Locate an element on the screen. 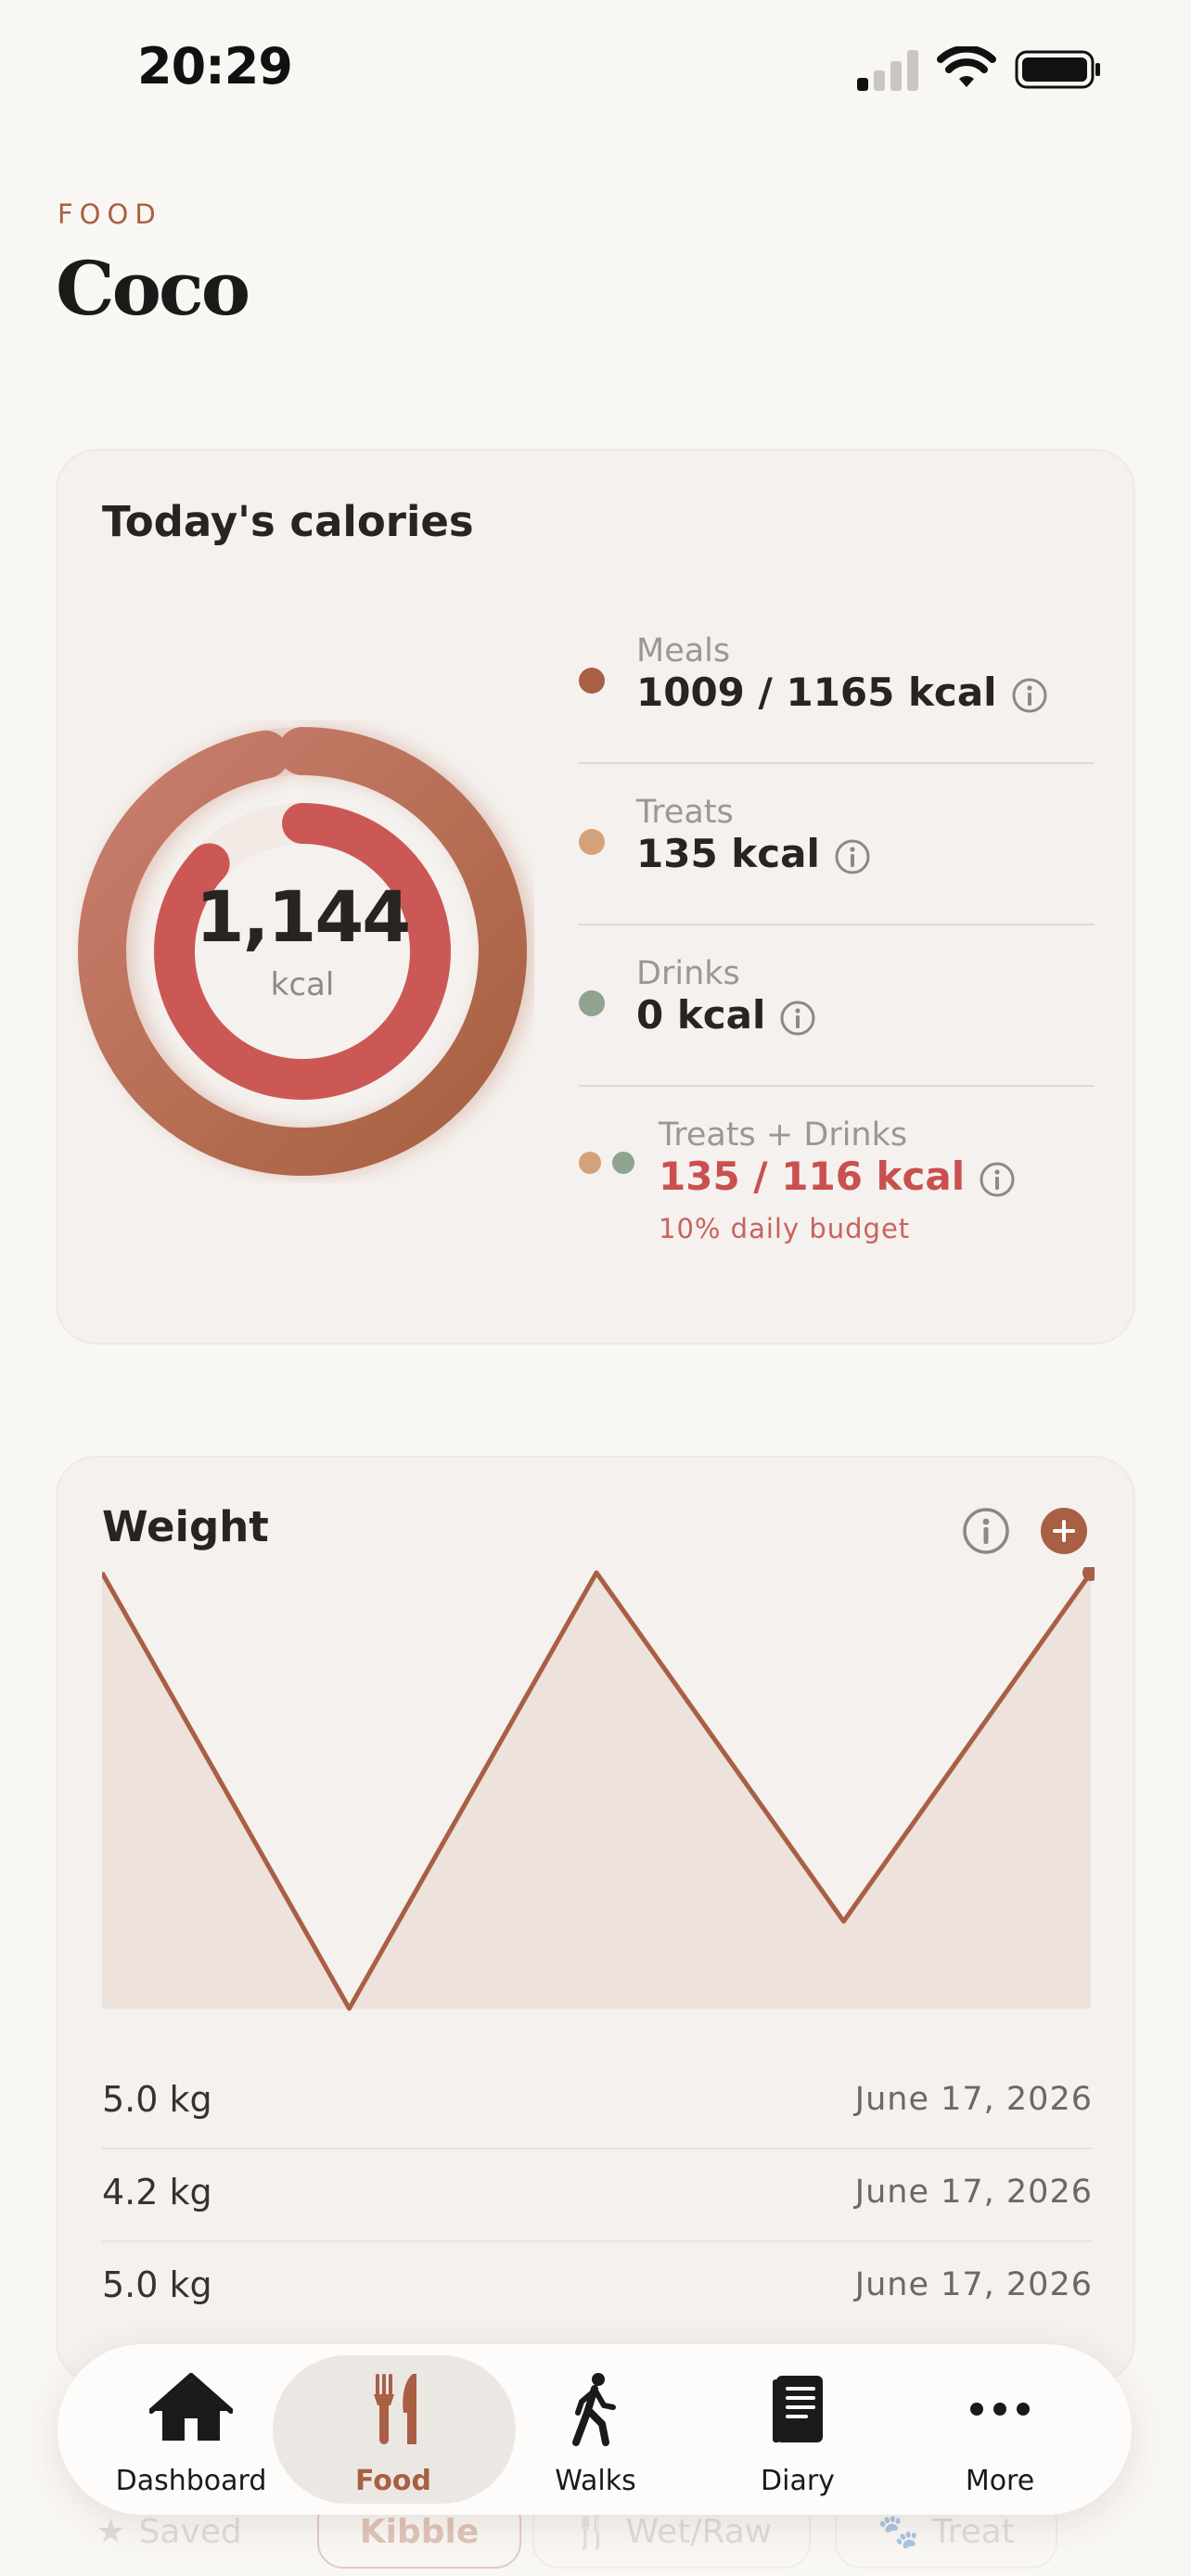 The height and width of the screenshot is (2576, 1191). status-time: 20:29 is located at coordinates (215, 66).